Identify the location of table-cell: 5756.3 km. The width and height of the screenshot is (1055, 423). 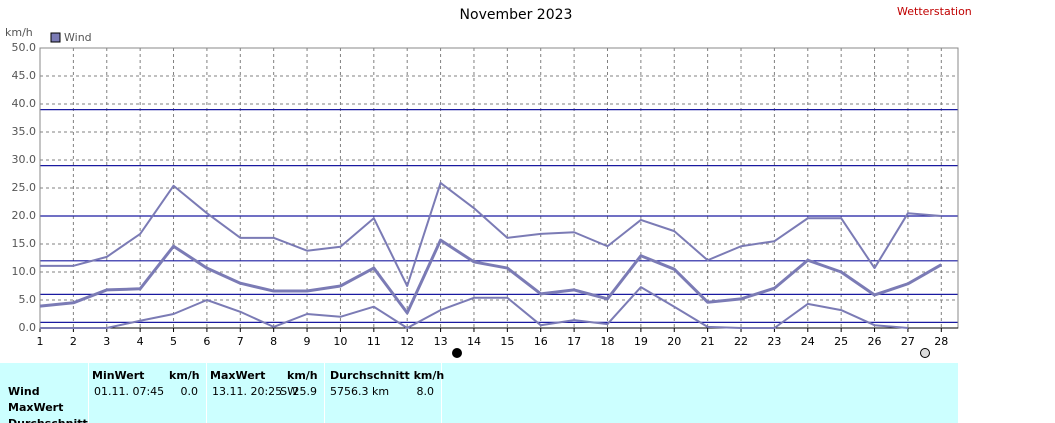
(359, 391).